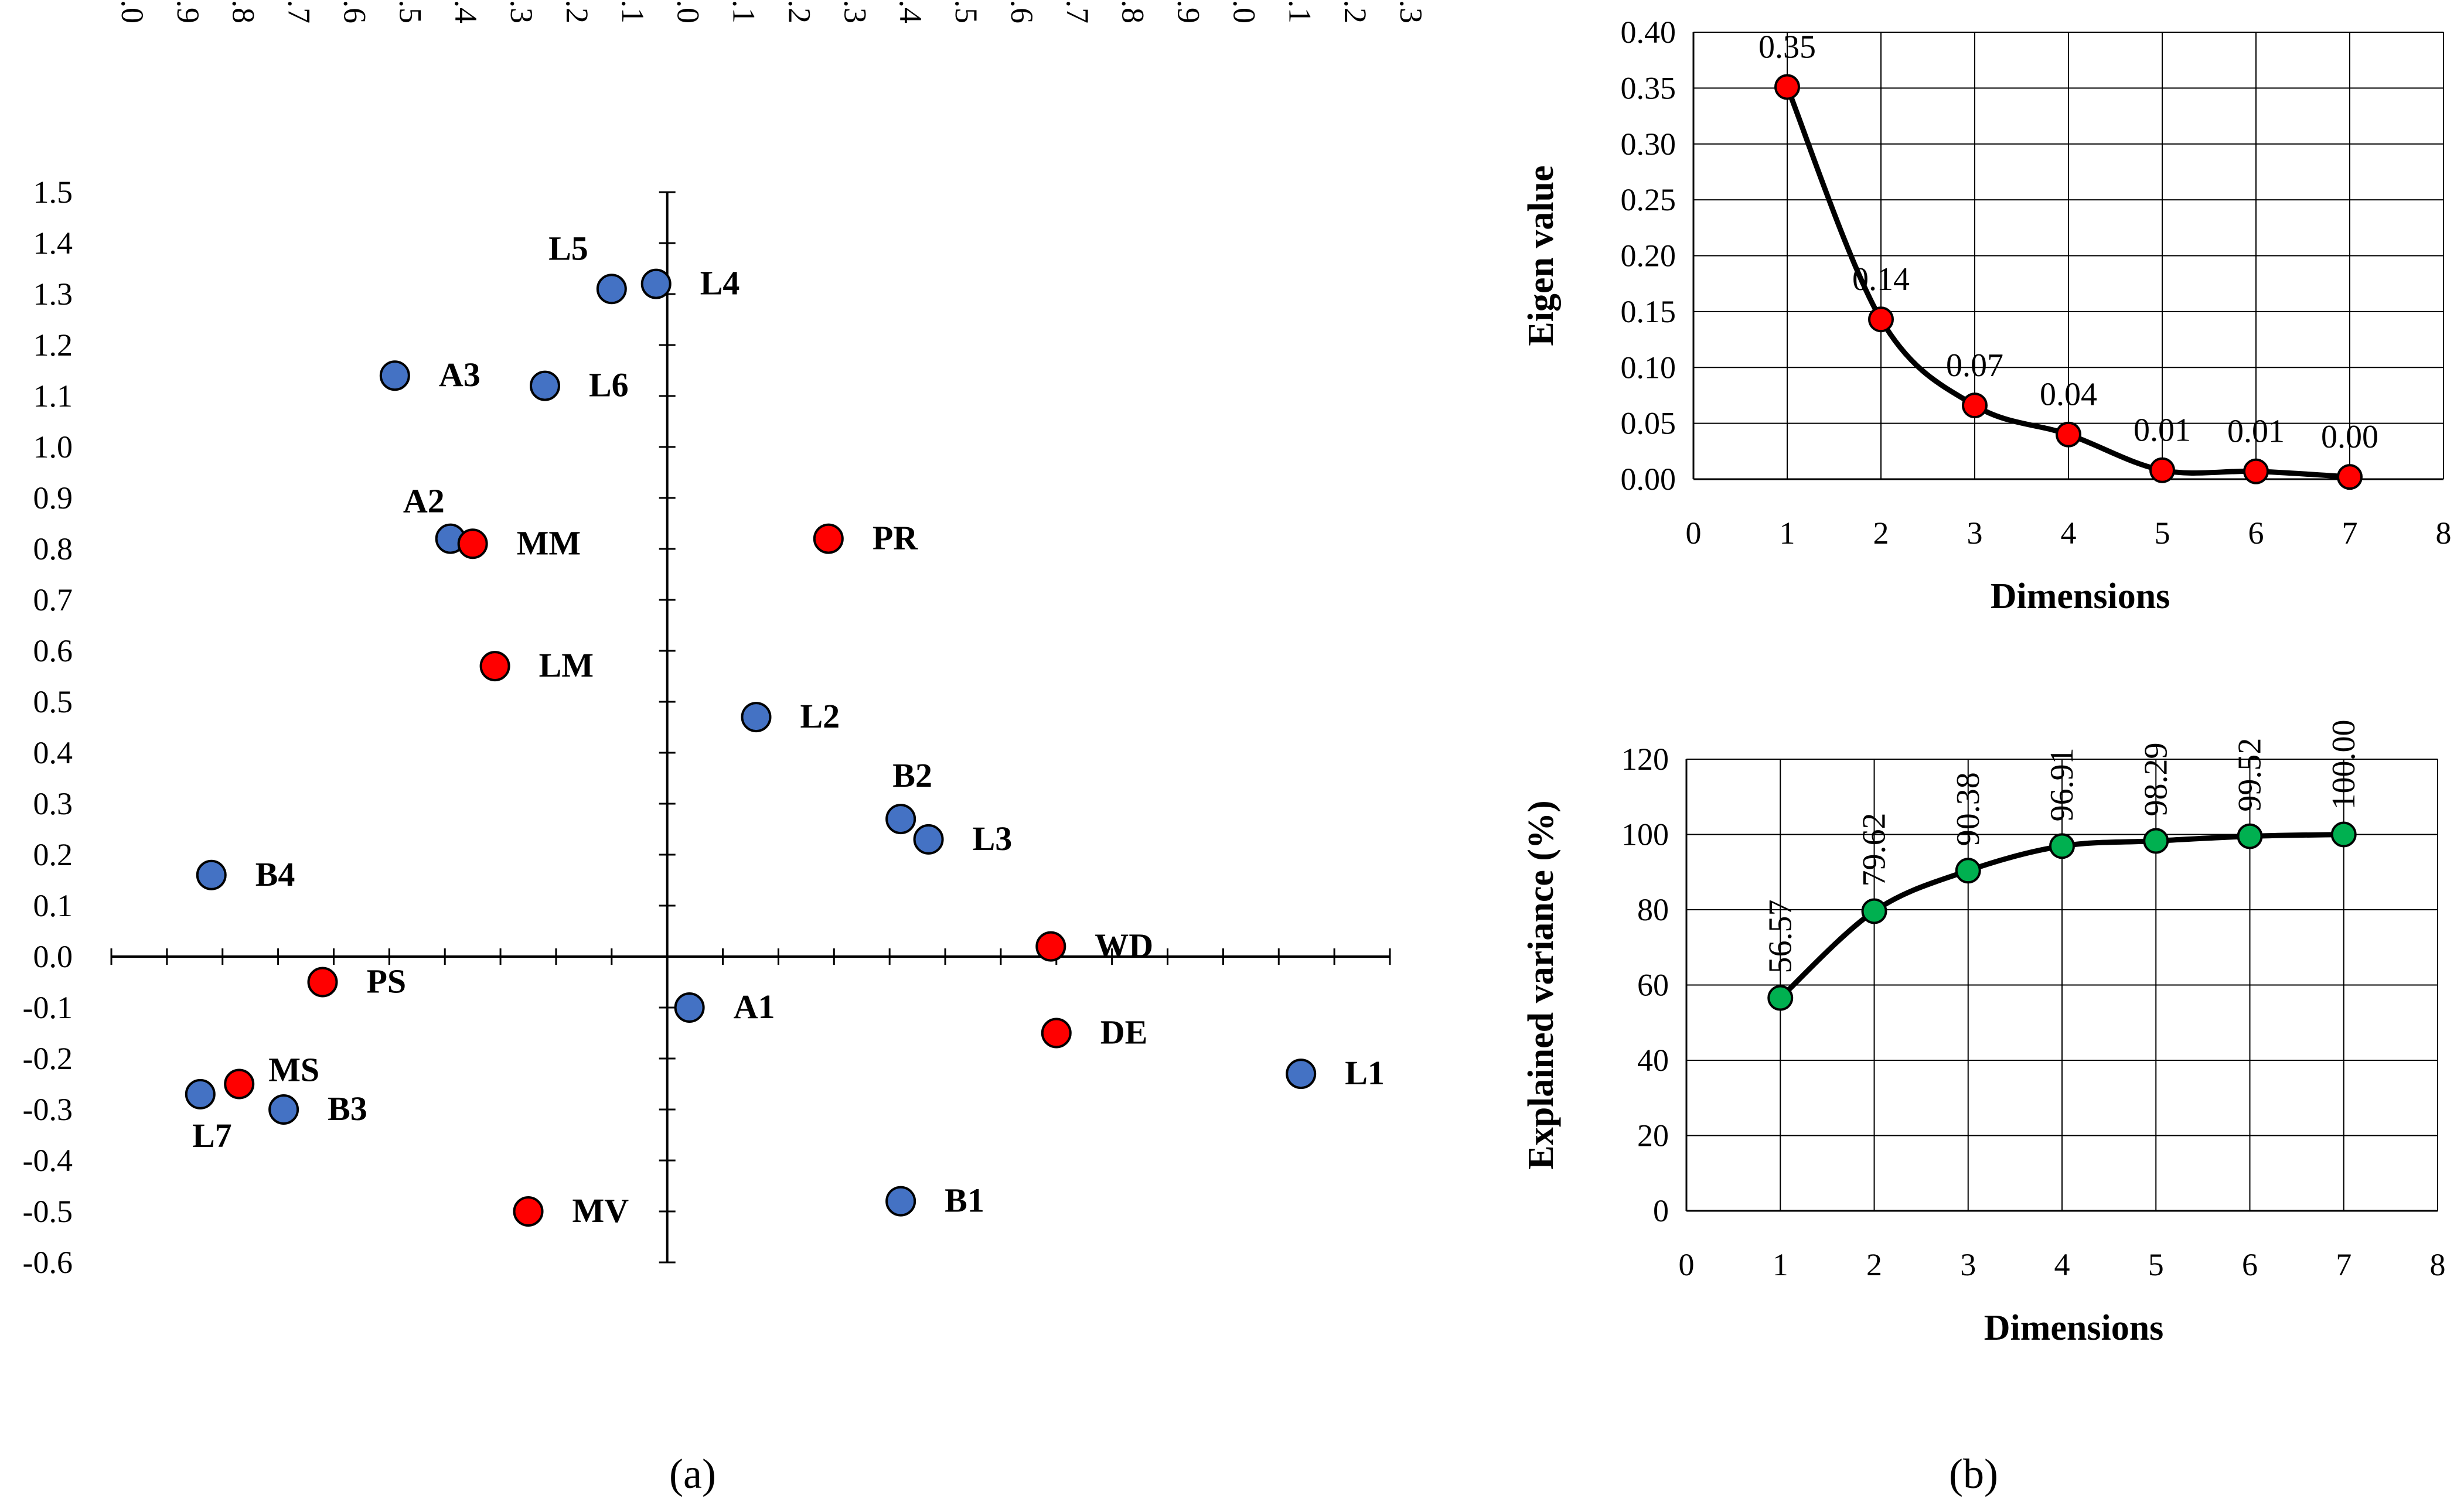 This screenshot has height=1509, width=2464. What do you see at coordinates (53, 701) in the screenshot?
I see `y-tick-label: 0.5` at bounding box center [53, 701].